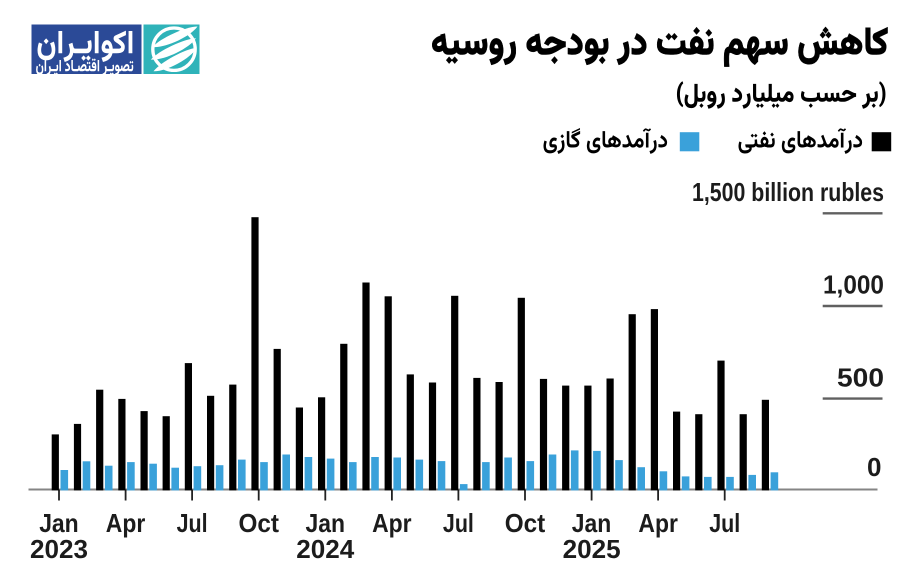 The height and width of the screenshot is (588, 919). What do you see at coordinates (788, 192) in the screenshot?
I see `svg-text: 1,500 billion rubles` at bounding box center [788, 192].